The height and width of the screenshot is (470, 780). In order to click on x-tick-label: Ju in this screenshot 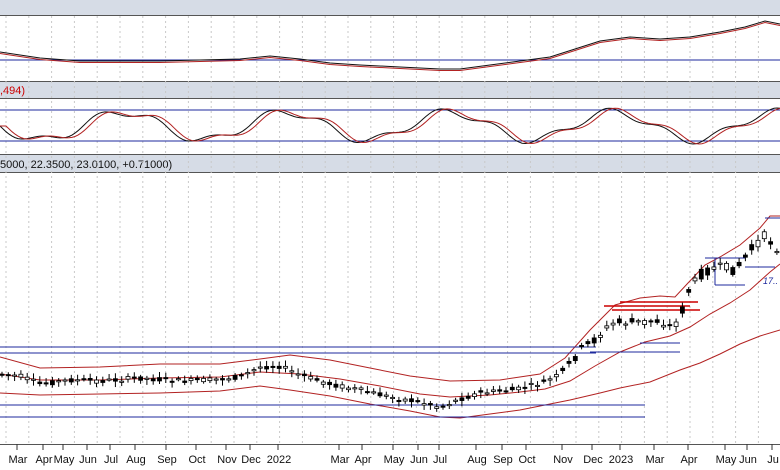, I will do `click(773, 460)`.